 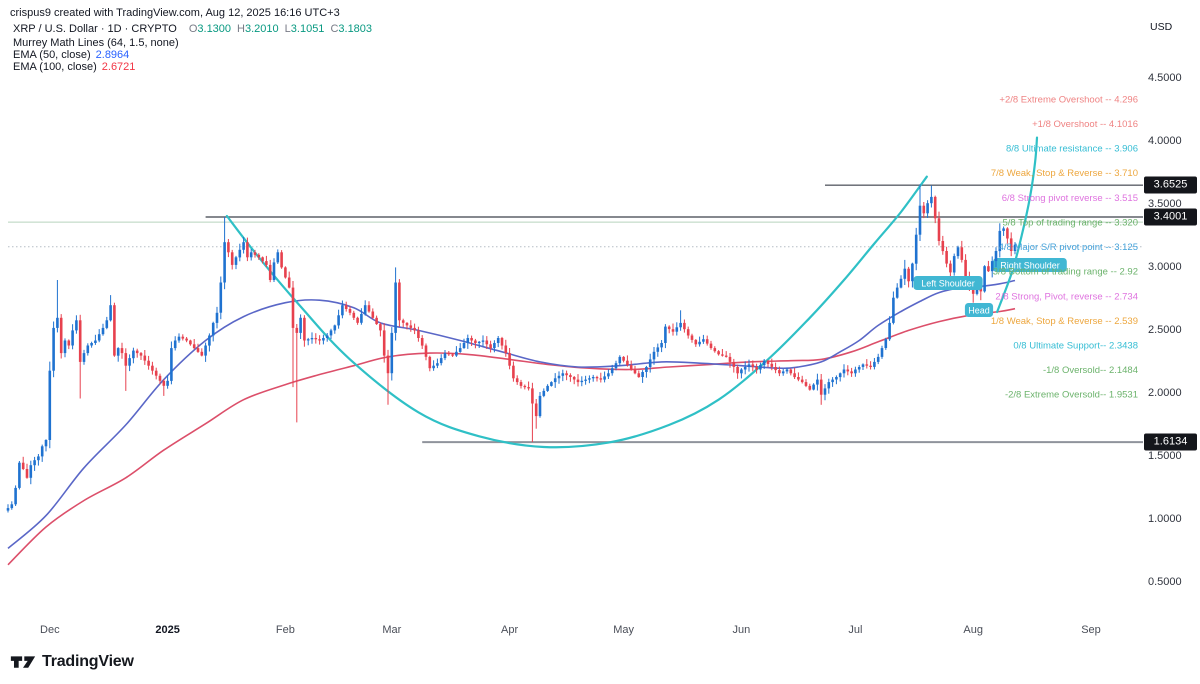 I want to click on ohlc-values: O3.1300 H3.2010 L3.1051 C3.1803, so click(x=277, y=29).